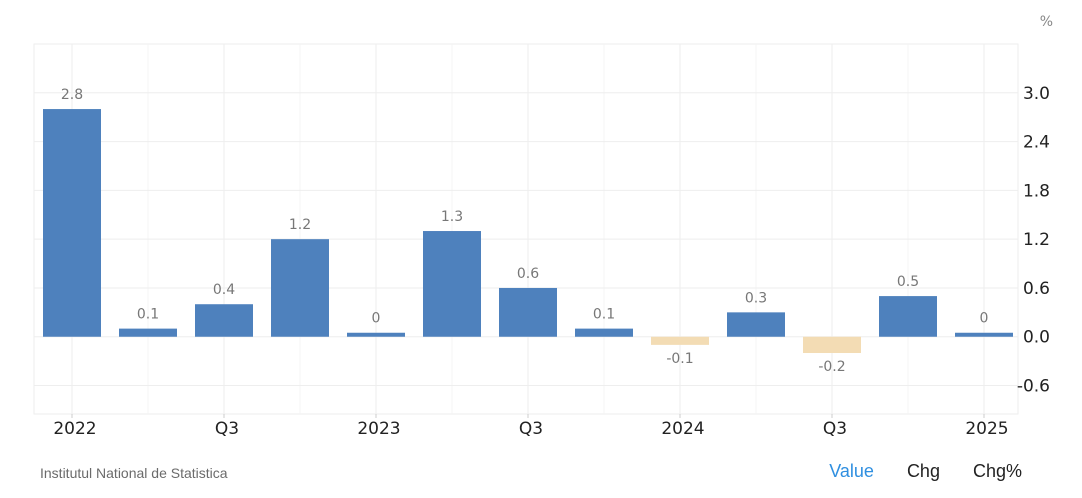  Describe the element at coordinates (1036, 143) in the screenshot. I see `y-tick-label: 2.4` at that location.